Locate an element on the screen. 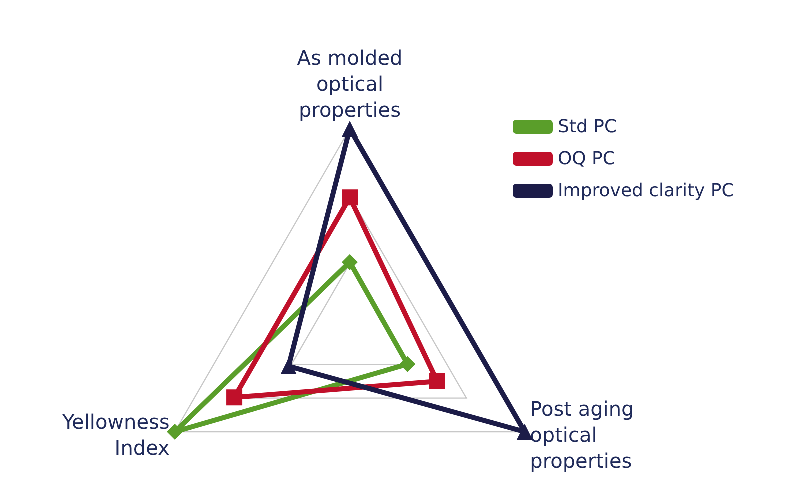  legend-label: Std PC is located at coordinates (588, 127).